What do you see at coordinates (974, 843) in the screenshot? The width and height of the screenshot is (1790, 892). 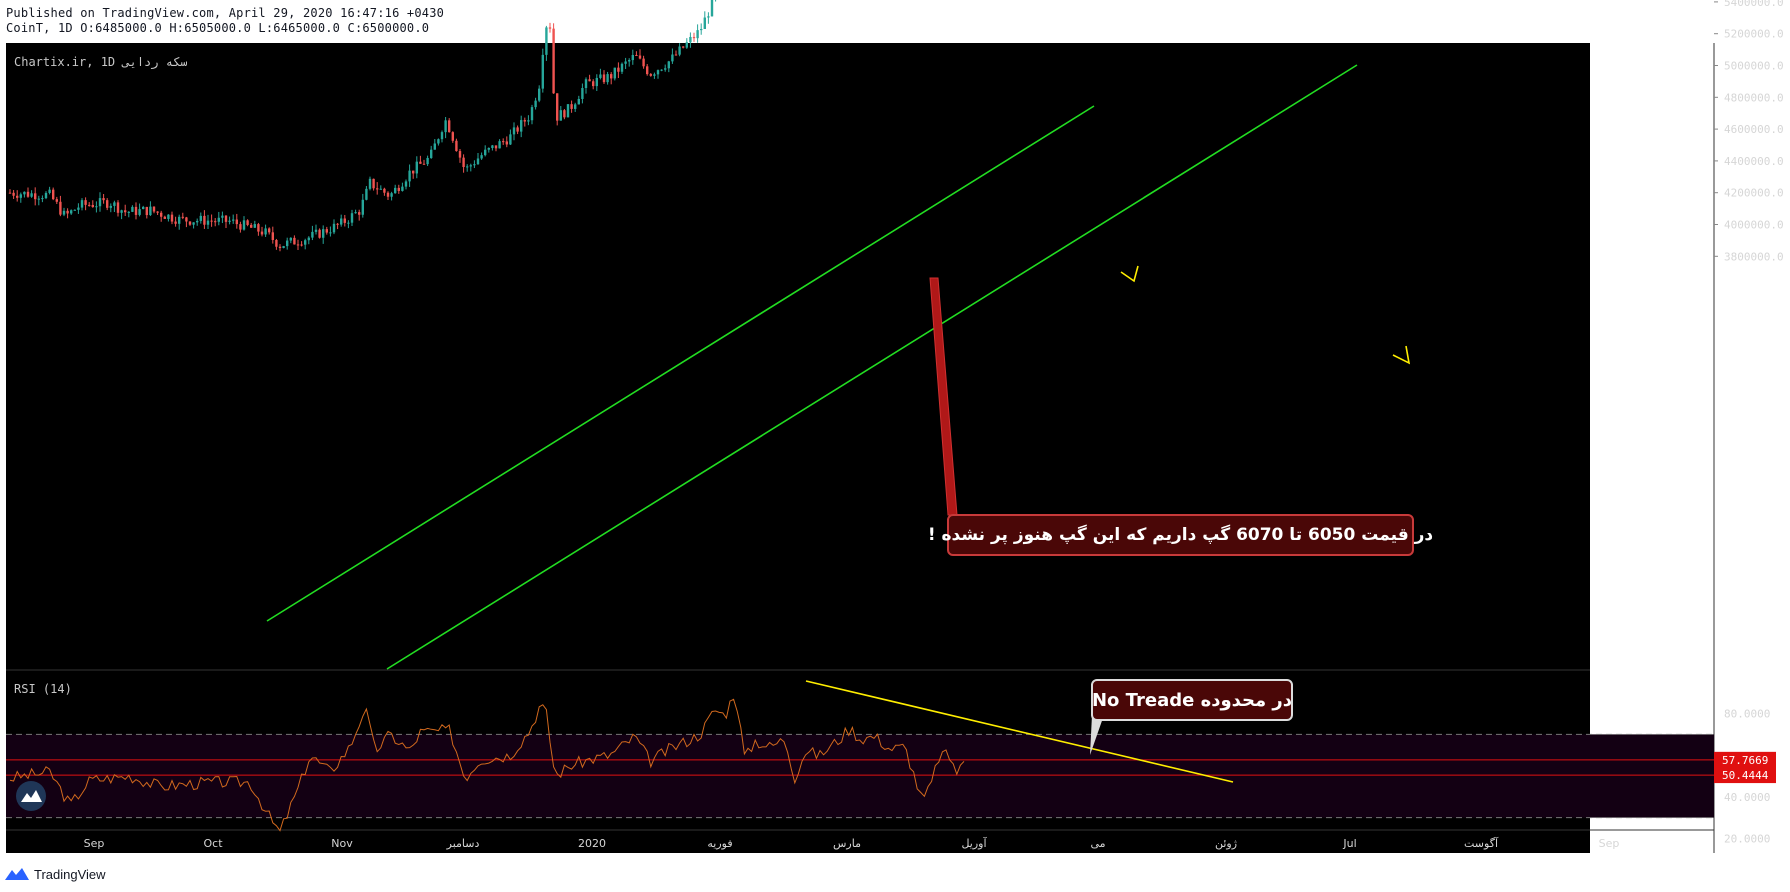 I see `time-axis-label: آوریل` at bounding box center [974, 843].